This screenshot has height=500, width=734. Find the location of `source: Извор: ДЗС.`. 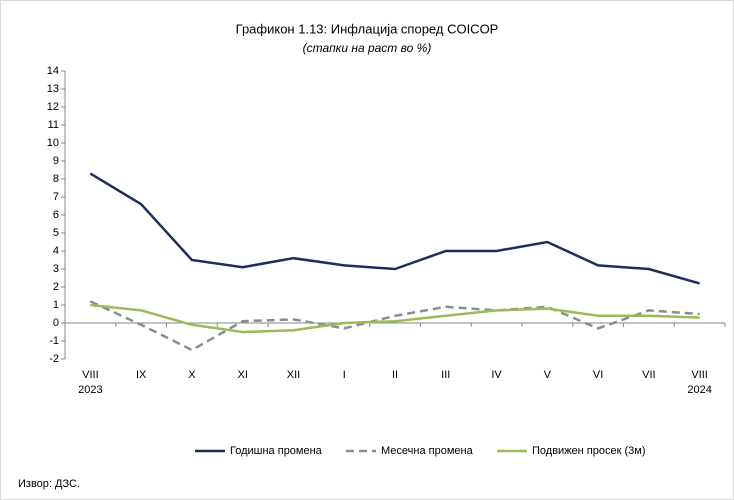

source: Извор: ДЗС. is located at coordinates (49, 484).